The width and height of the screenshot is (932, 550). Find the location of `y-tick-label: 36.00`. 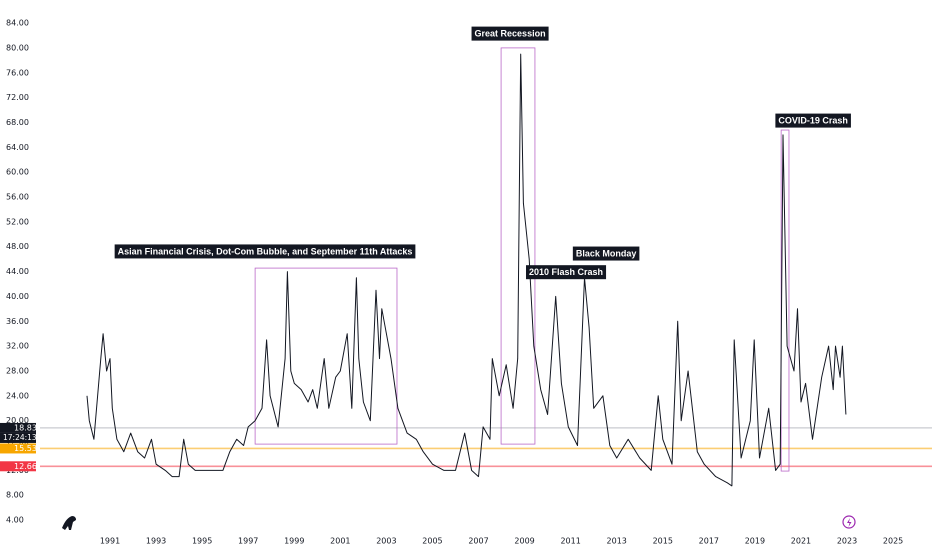

y-tick-label: 36.00 is located at coordinates (17, 321).